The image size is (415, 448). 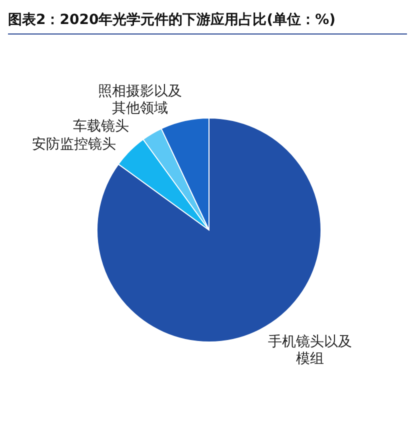 I want to click on chart-title: 图表2：2020年光学元件的下游应用占比(单位：%), so click(x=172, y=19).